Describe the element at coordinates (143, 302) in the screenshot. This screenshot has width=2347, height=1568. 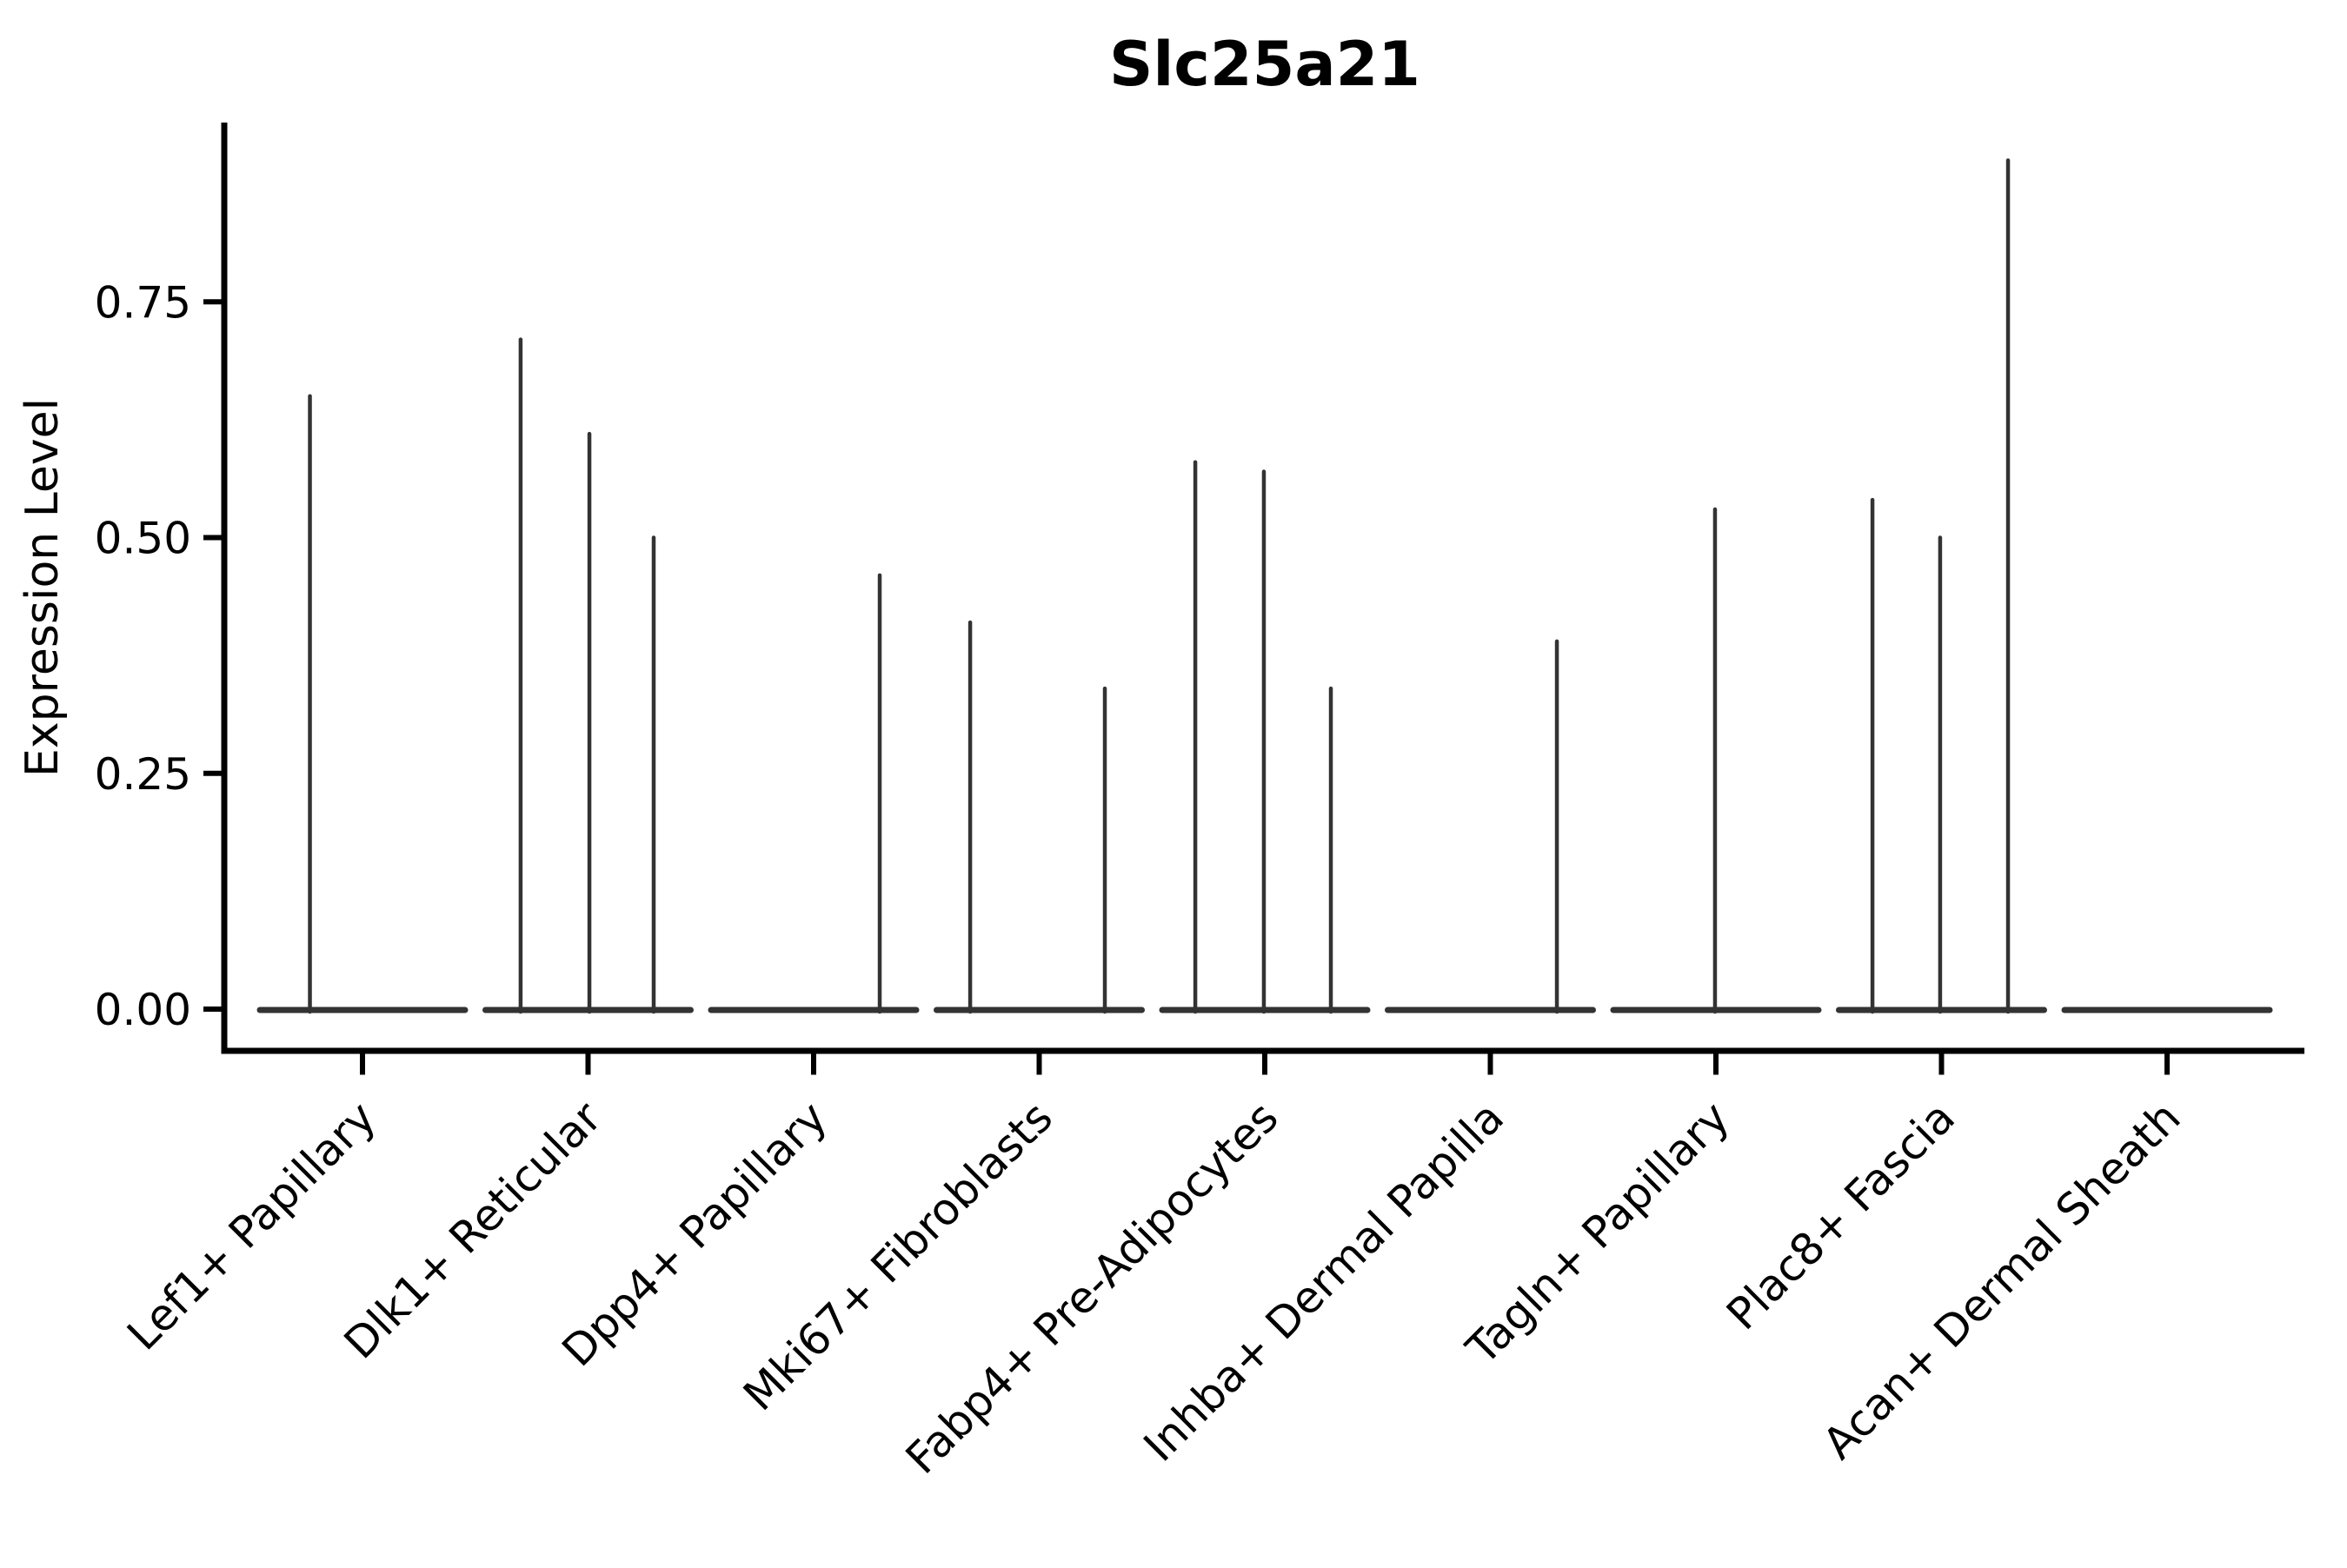
I see `y-tick-label: 0.75` at that location.